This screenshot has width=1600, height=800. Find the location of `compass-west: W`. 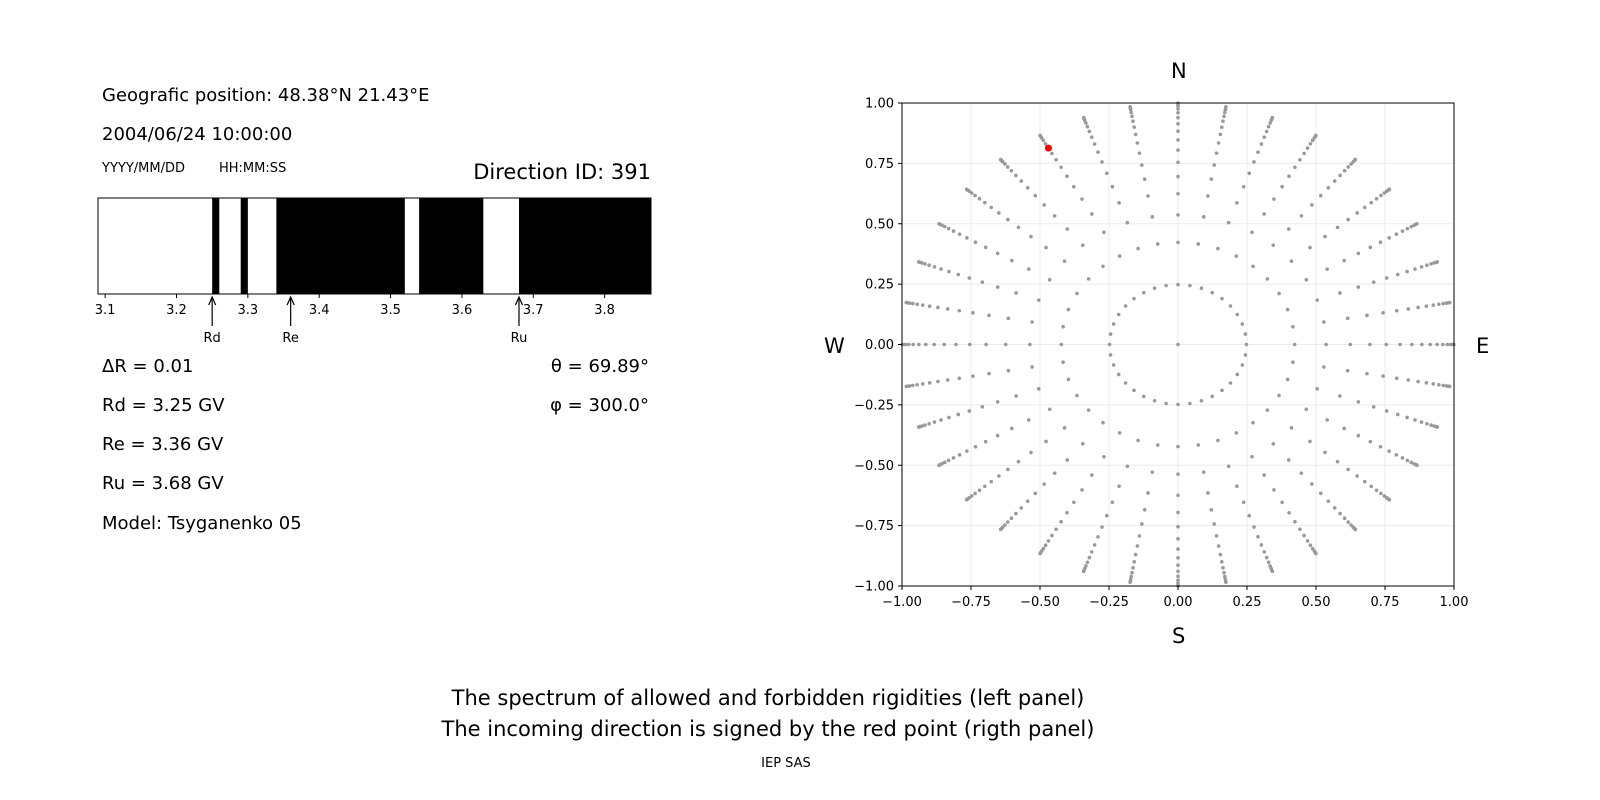

compass-west: W is located at coordinates (834, 346).